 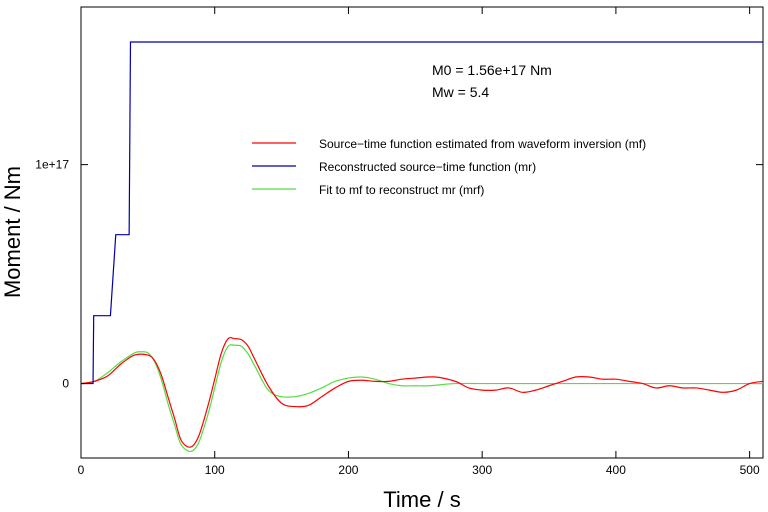 I want to click on x-axis-title: Time / s, so click(x=421, y=499).